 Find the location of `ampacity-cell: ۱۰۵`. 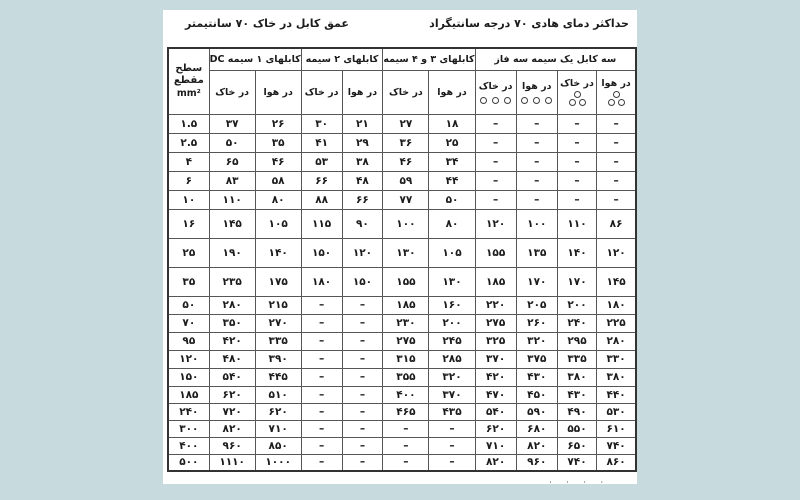

ampacity-cell: ۱۰۵ is located at coordinates (452, 252).